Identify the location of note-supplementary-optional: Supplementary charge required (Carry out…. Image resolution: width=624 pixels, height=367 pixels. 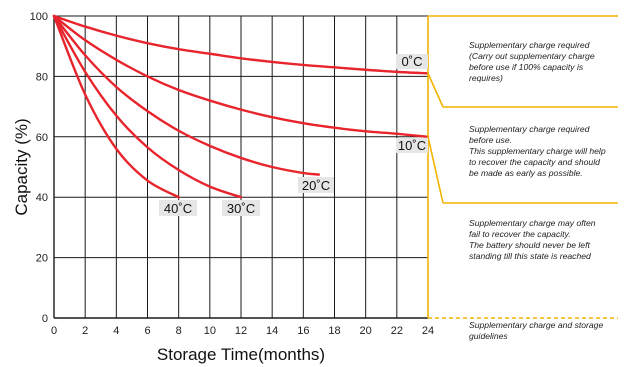
(532, 61).